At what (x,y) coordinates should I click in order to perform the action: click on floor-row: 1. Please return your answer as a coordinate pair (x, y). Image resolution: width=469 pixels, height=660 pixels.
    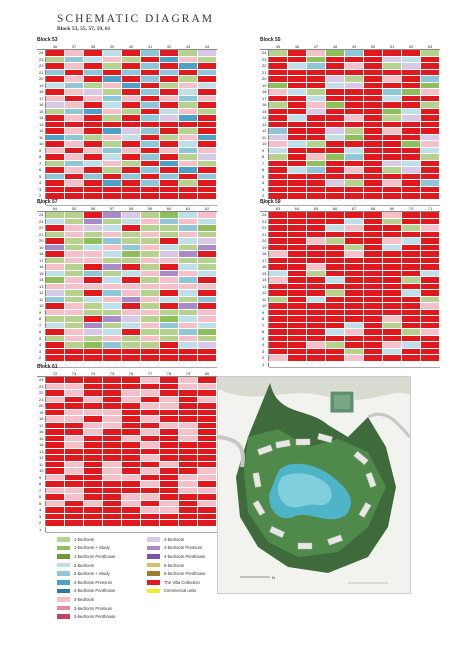
    Looking at the image, I should click on (127, 529).